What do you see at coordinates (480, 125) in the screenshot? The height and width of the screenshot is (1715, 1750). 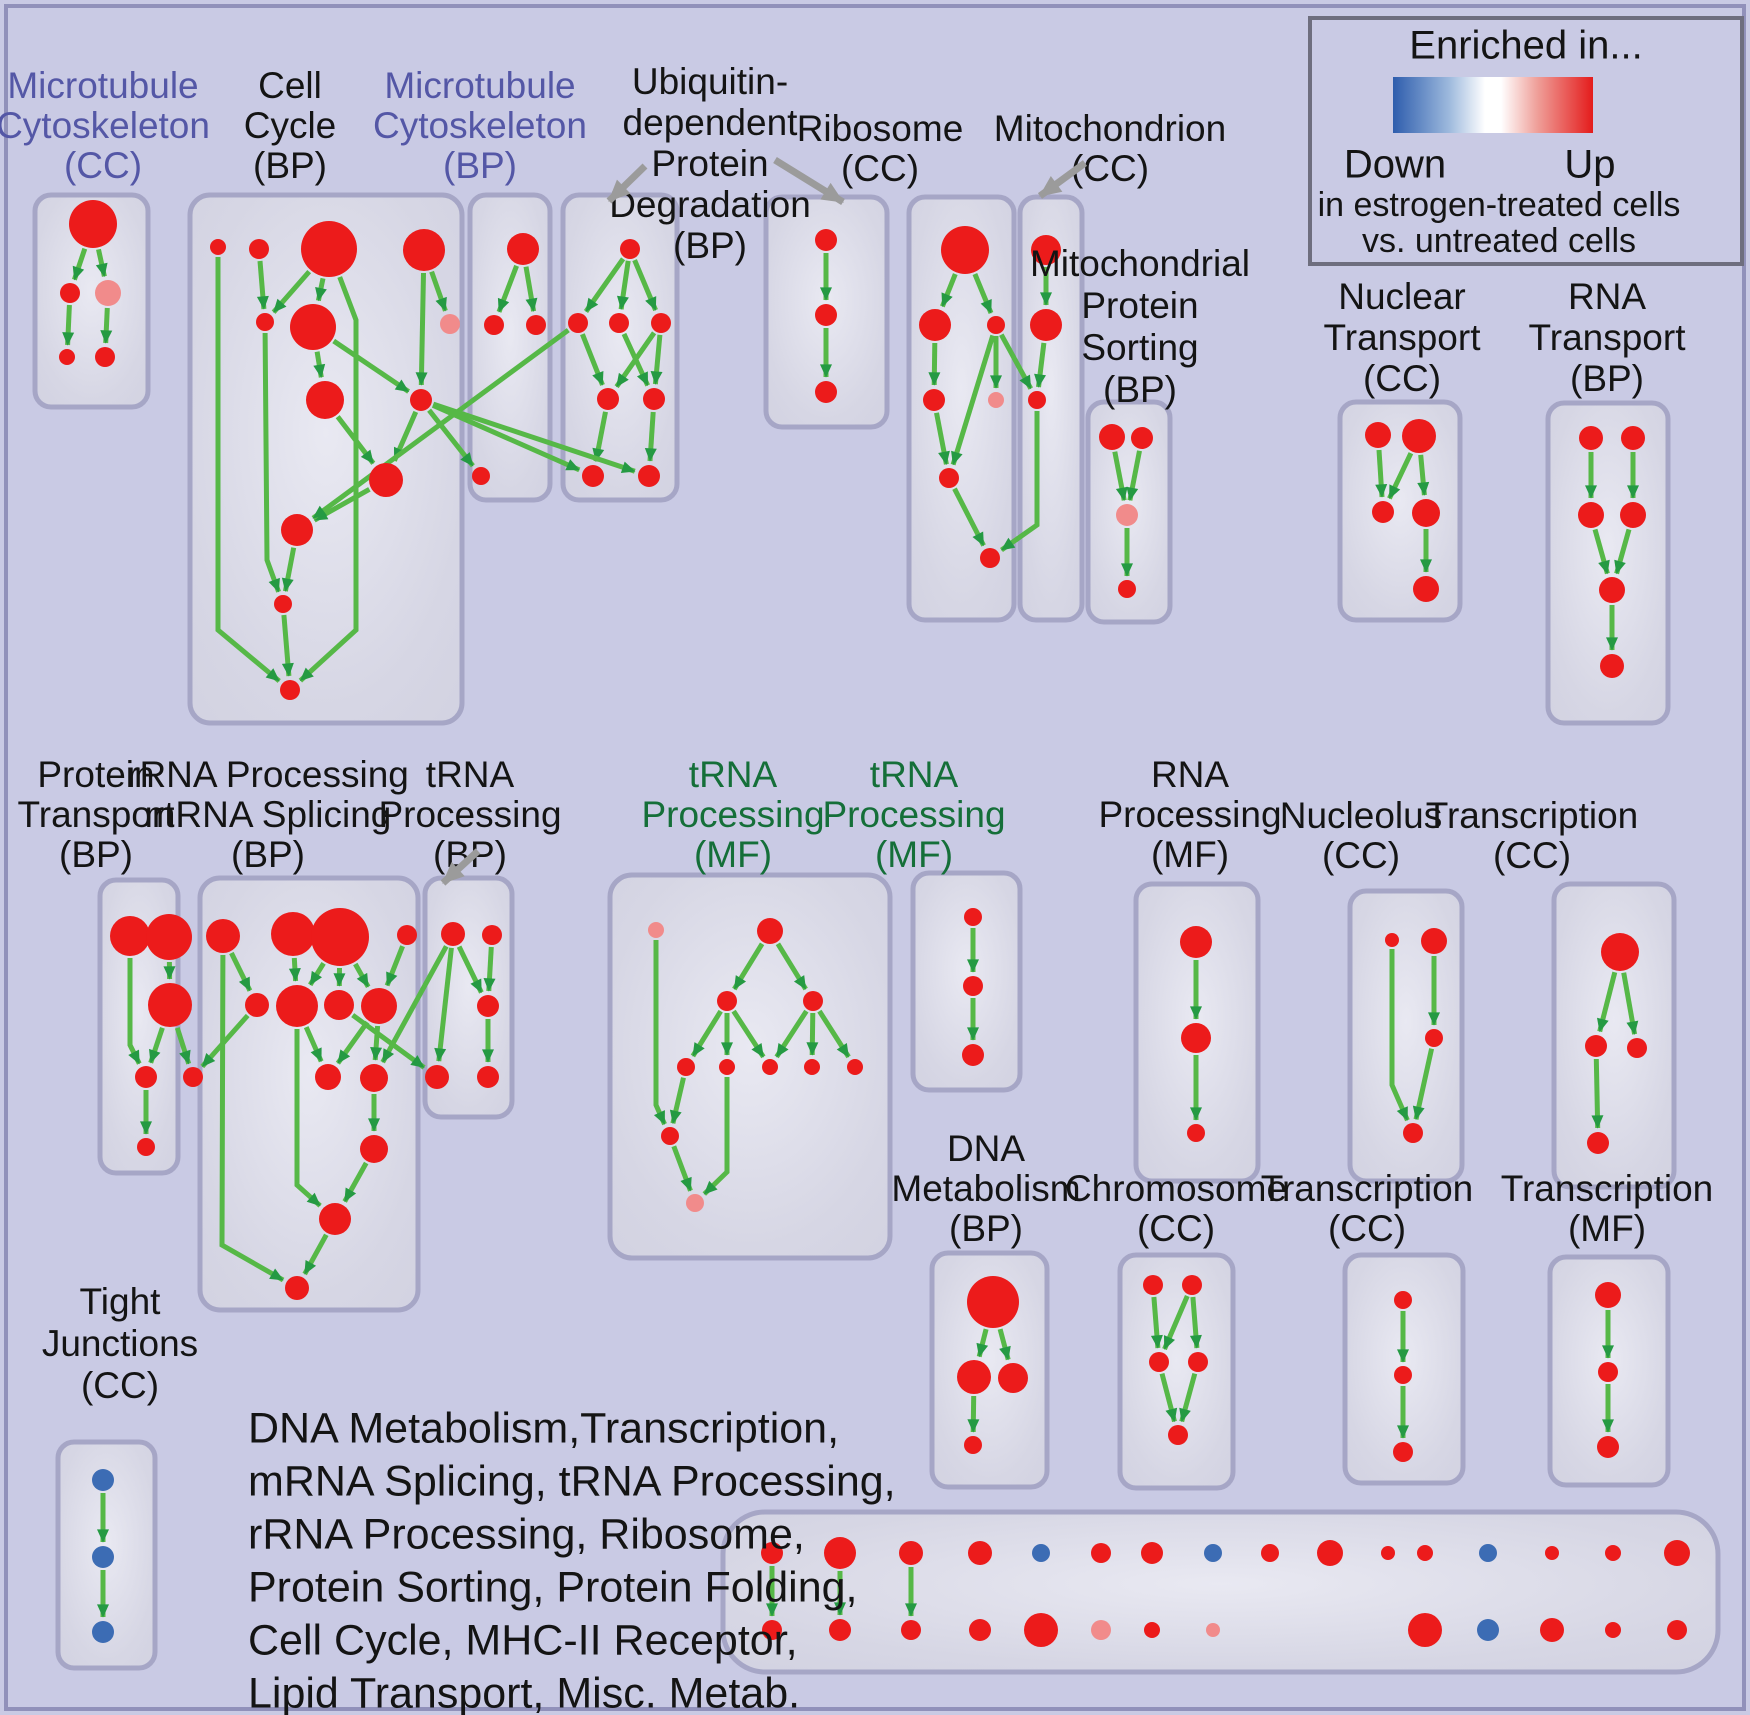 I see `cluster-label-microtubule-bp: Cytoskeleton` at bounding box center [480, 125].